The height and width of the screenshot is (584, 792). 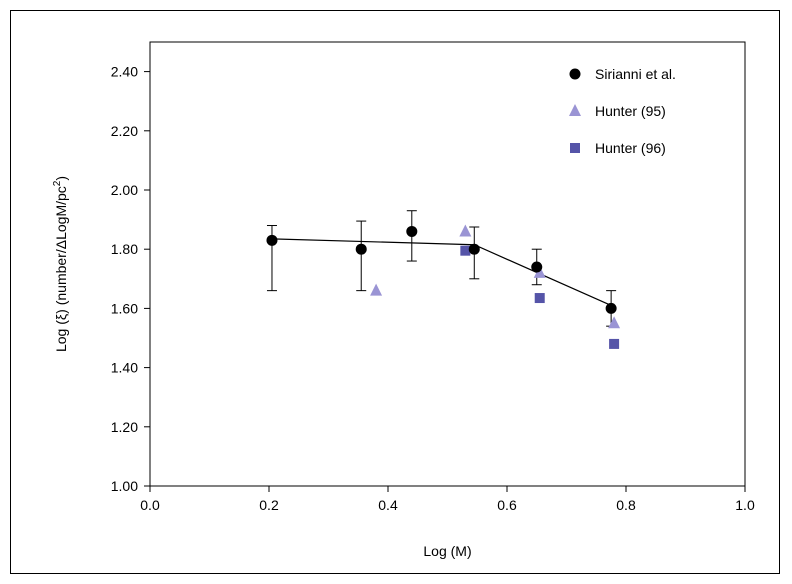 What do you see at coordinates (269, 505) in the screenshot?
I see `x-tick-label: 0.2` at bounding box center [269, 505].